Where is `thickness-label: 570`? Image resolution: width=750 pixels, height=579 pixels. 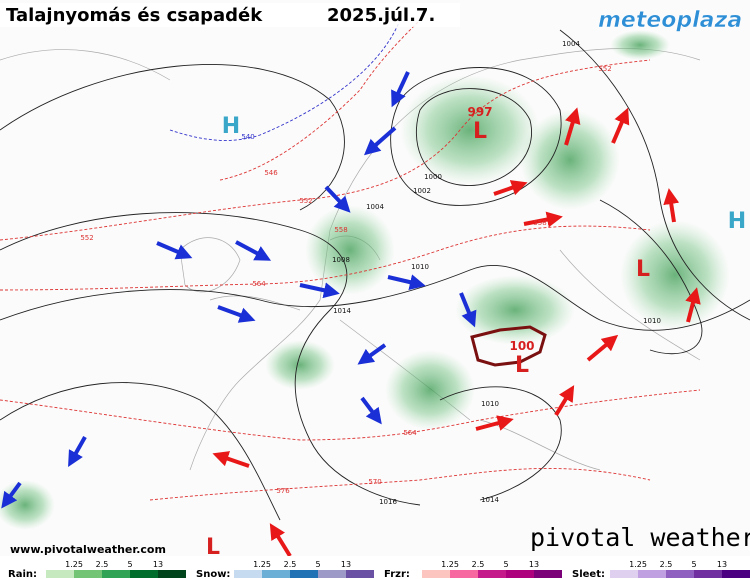
thickness-label: 570 is located at coordinates (374, 482).